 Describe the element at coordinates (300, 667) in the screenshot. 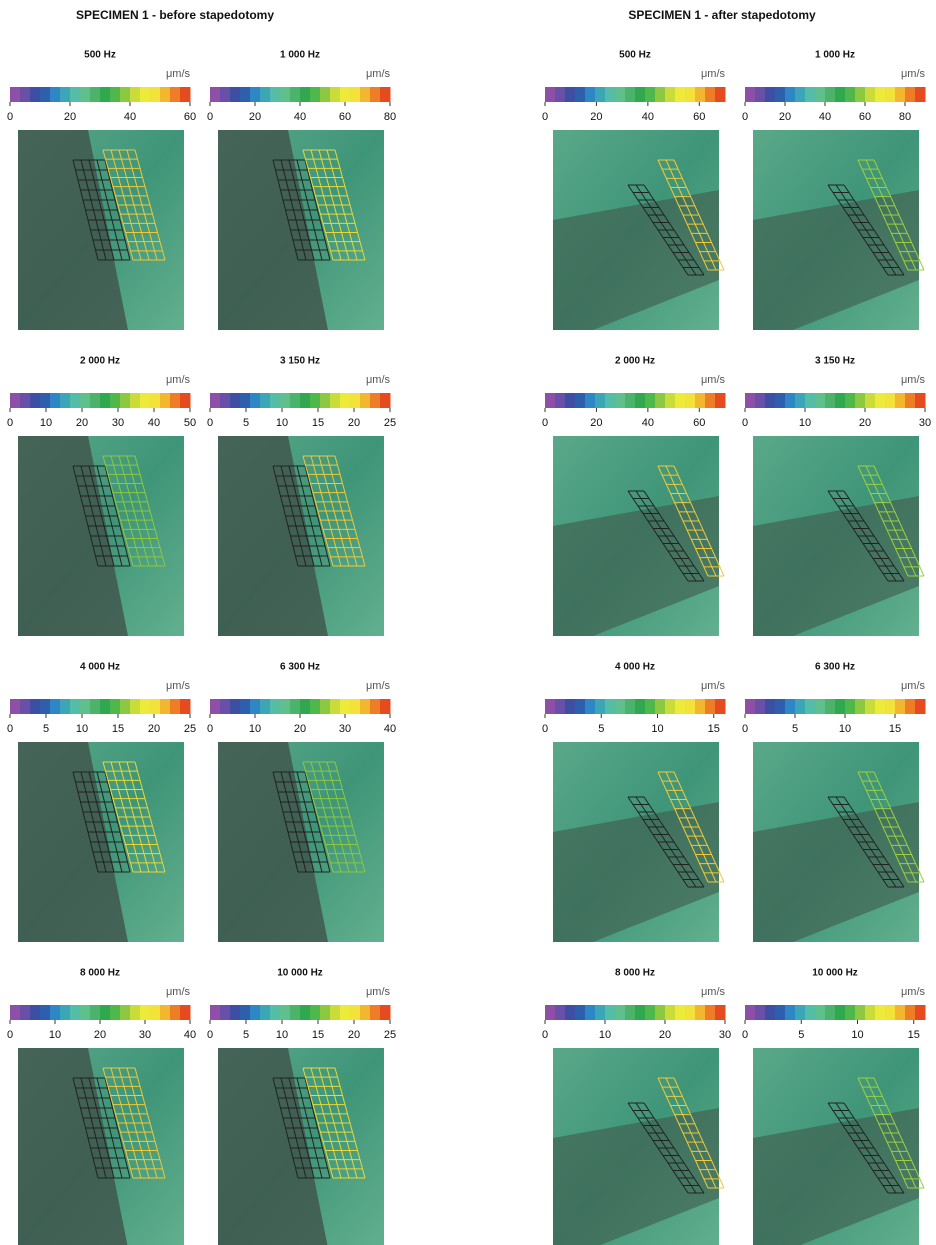

I see `frequency-label: 6 300 Hz` at that location.